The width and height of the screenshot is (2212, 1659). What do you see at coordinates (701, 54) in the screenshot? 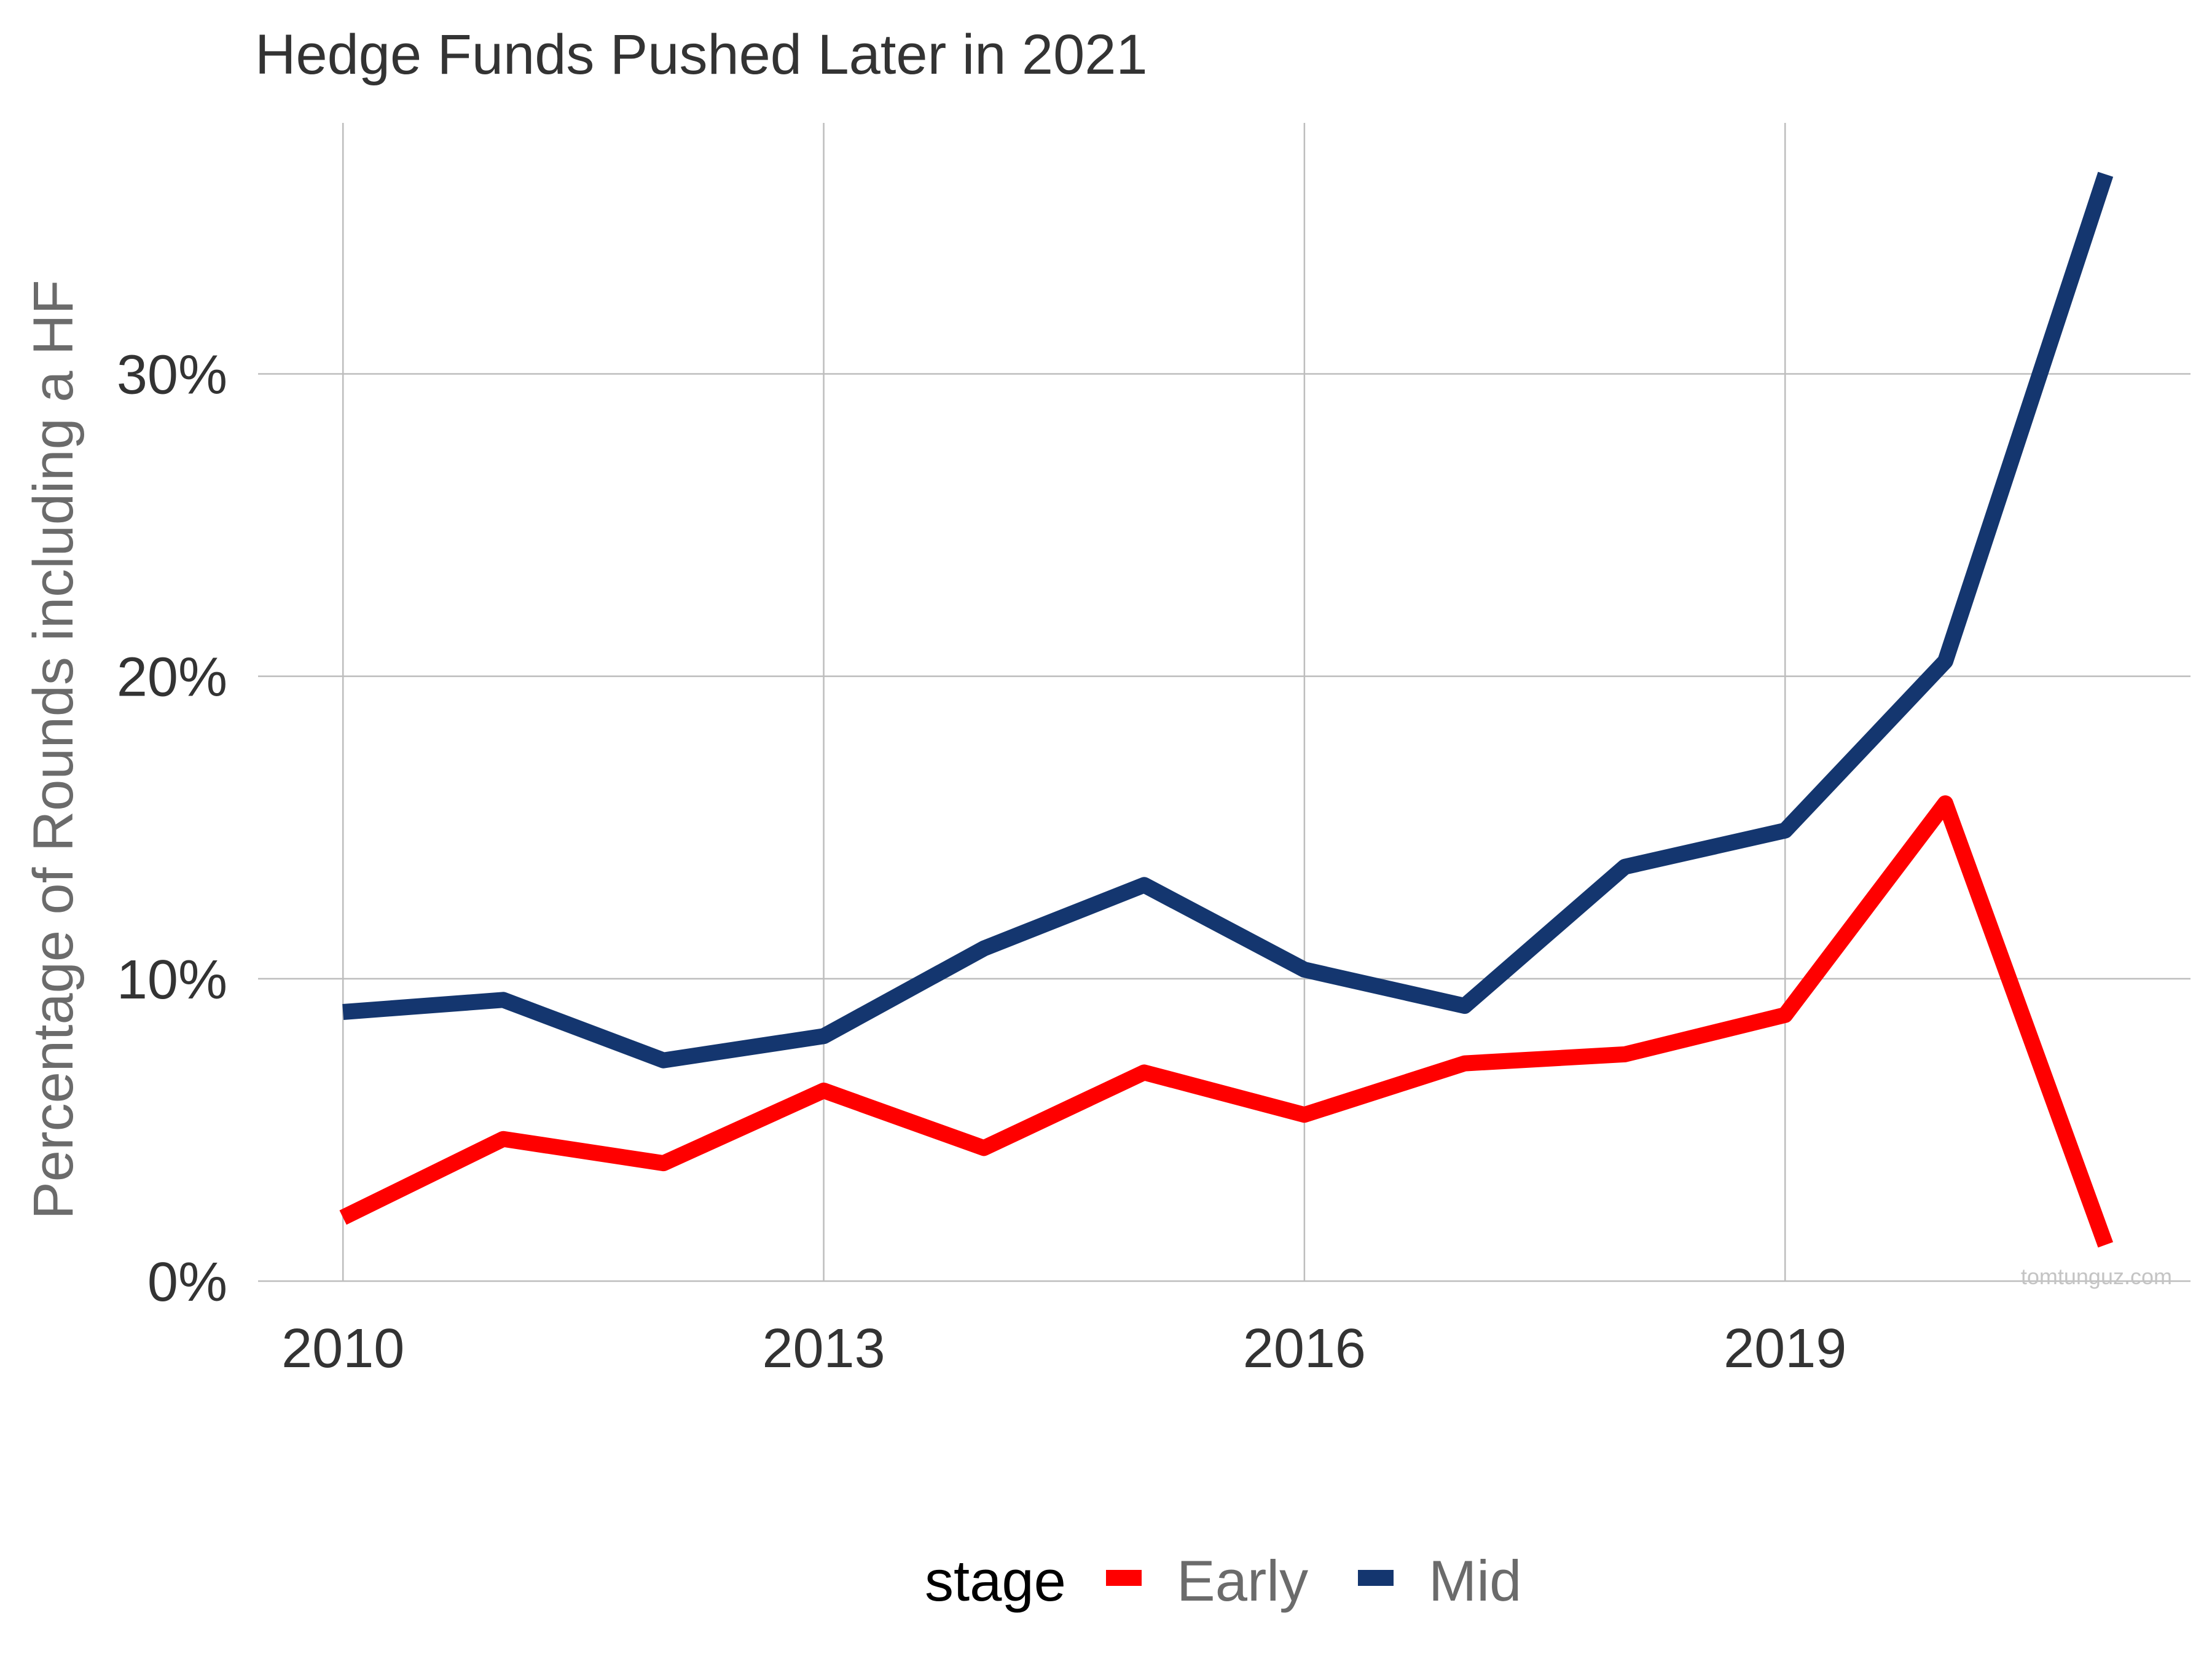
I see `chart-title: Hedge Funds Pushed Later in 2021` at bounding box center [701, 54].